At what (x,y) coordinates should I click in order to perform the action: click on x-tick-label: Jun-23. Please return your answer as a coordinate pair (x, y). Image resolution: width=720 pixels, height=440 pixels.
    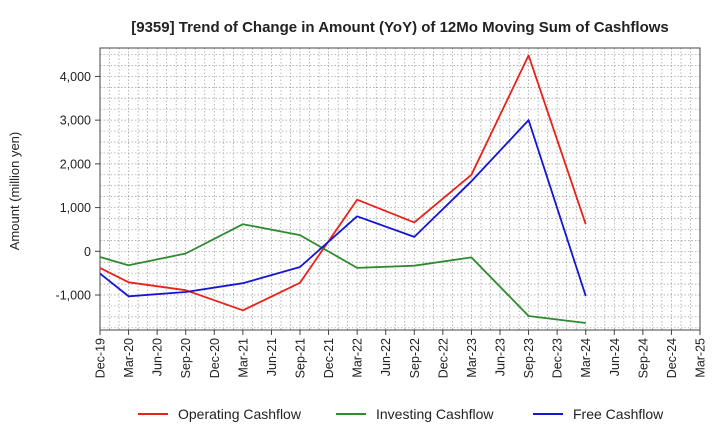
    Looking at the image, I should click on (501, 357).